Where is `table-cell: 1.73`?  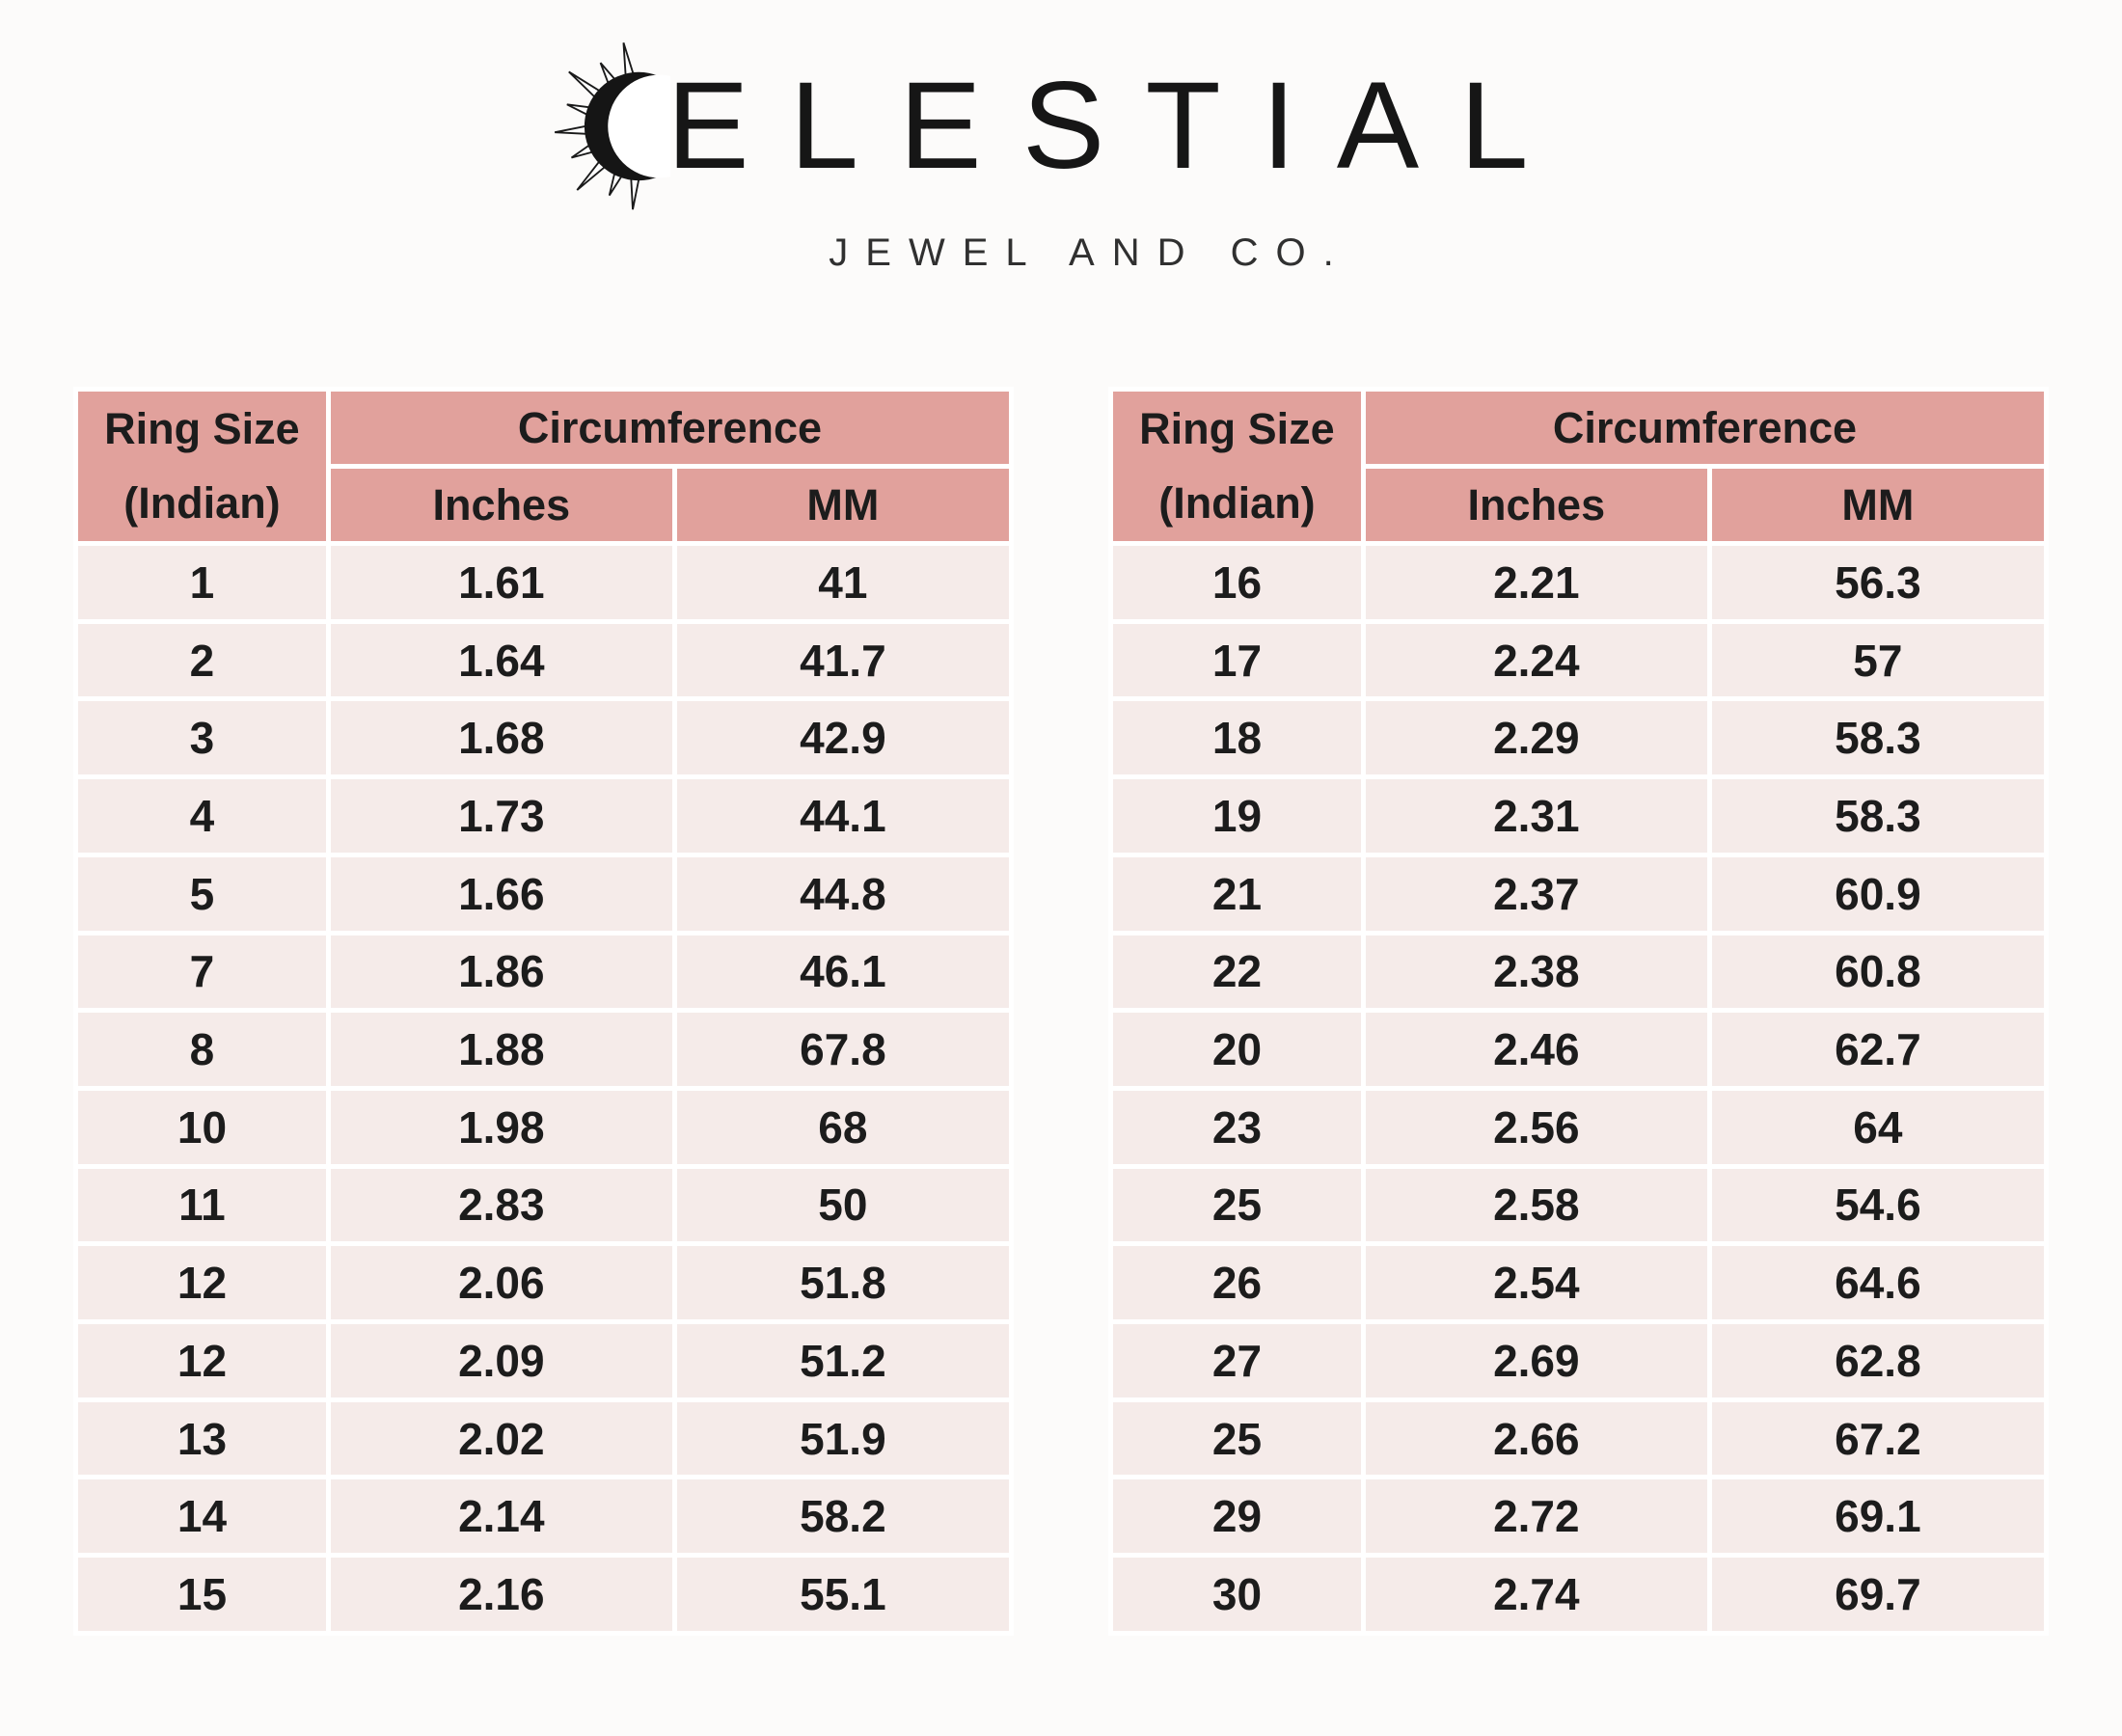
table-cell: 1.73 is located at coordinates (501, 815).